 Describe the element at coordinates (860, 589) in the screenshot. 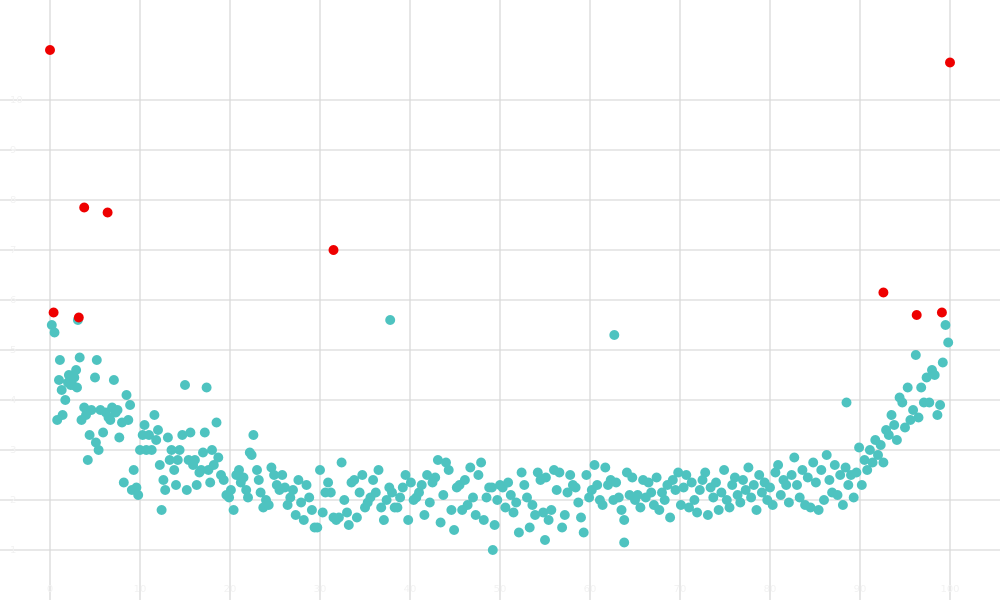

I see `x-tick-label: 90` at that location.